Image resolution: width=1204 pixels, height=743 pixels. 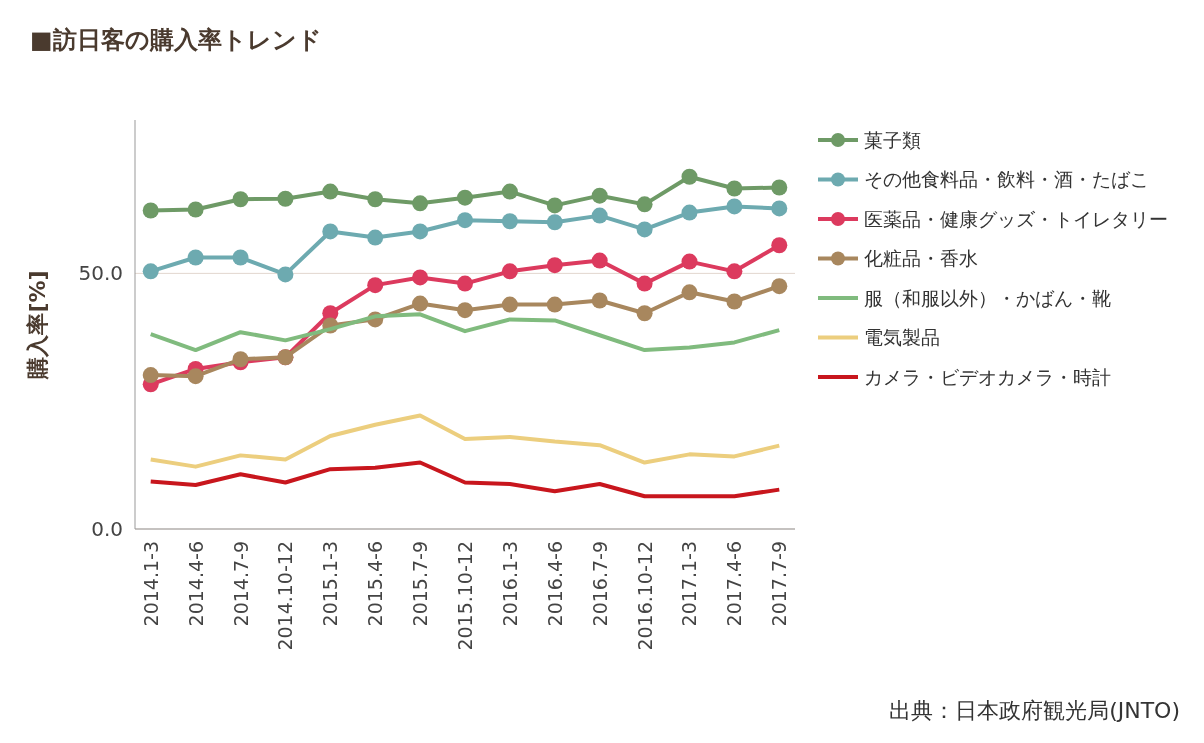 I want to click on y-tick-label: 50.0, so click(x=100, y=273).